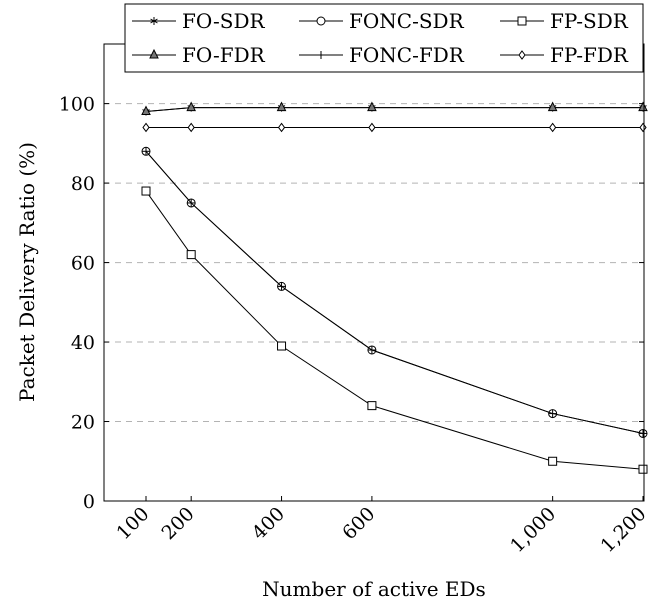 This screenshot has width=656, height=603. I want to click on legend-item-fo-sdr: FO-SDR, so click(199, 21).